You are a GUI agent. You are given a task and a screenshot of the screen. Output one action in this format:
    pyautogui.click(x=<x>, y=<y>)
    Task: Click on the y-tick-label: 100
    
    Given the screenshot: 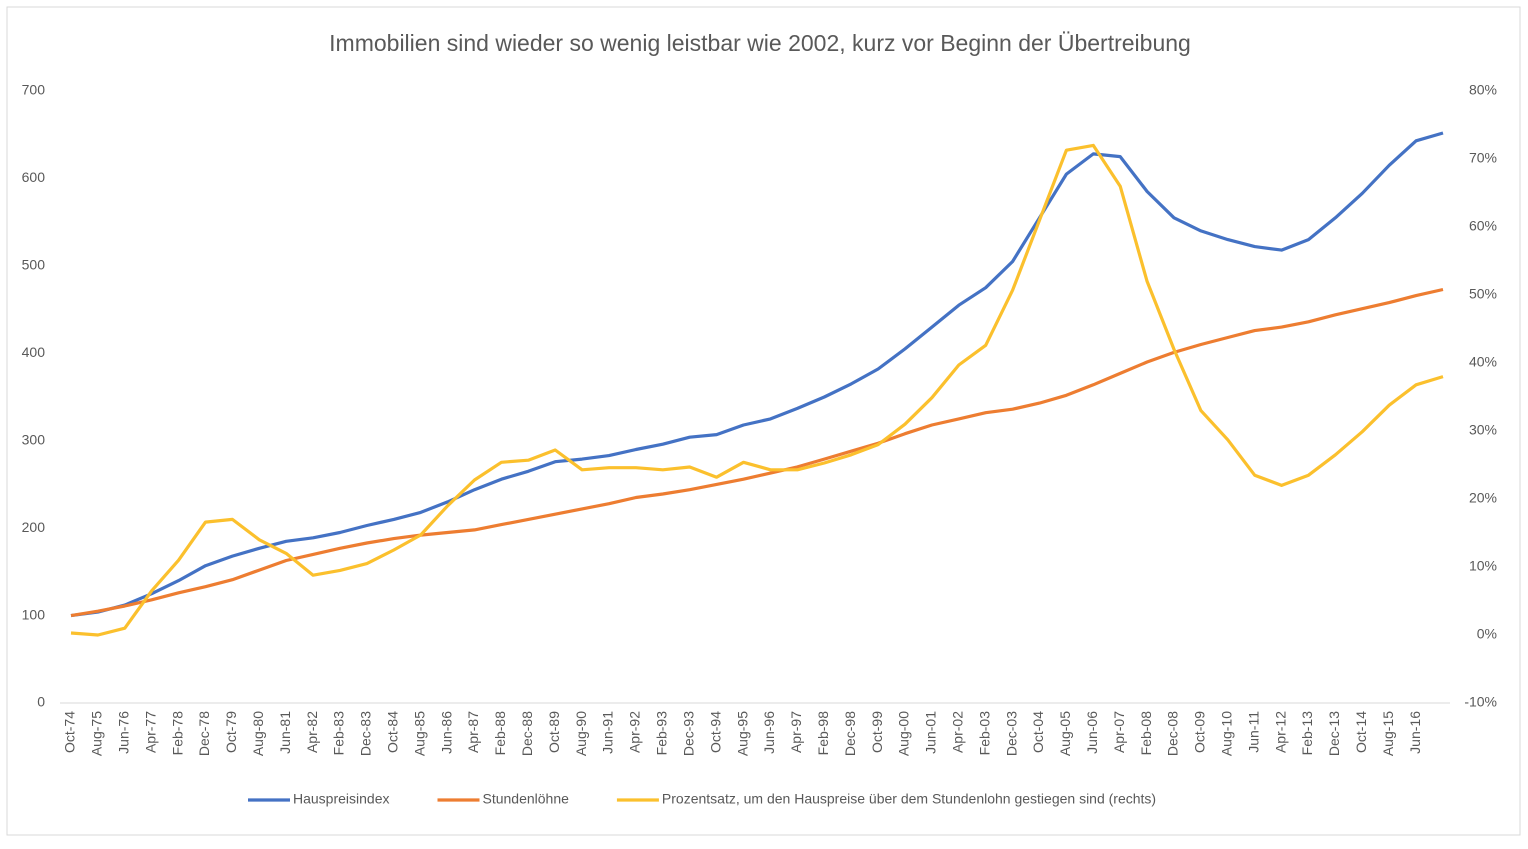 What is the action you would take?
    pyautogui.click(x=34, y=614)
    